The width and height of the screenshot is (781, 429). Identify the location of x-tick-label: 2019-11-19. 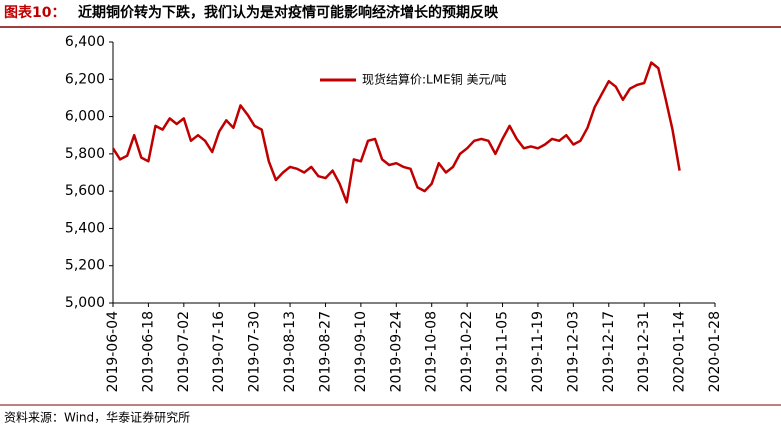
(538, 351).